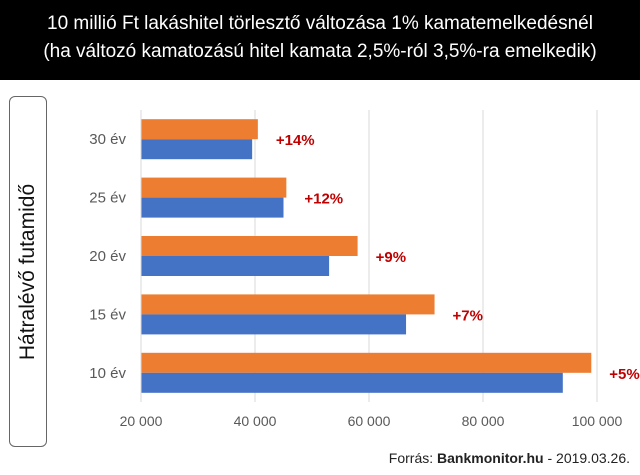 This screenshot has width=640, height=475. What do you see at coordinates (107, 256) in the screenshot?
I see `y-tick-label: 20 év` at bounding box center [107, 256].